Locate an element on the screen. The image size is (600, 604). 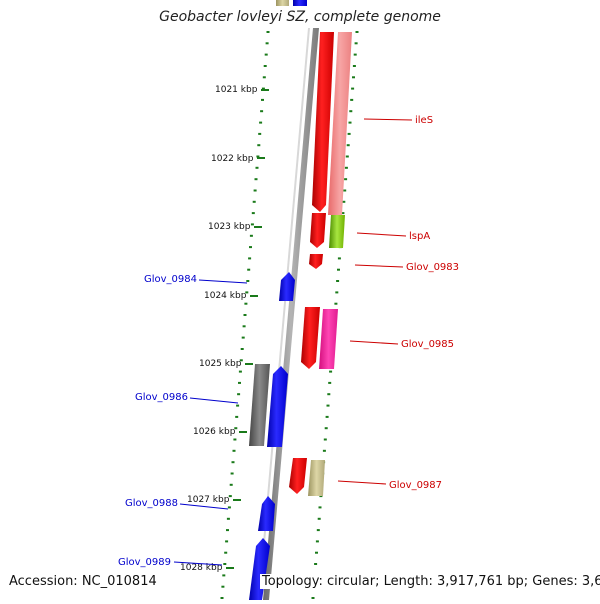
lspA-cog-feature is located at coordinates (337, 231).